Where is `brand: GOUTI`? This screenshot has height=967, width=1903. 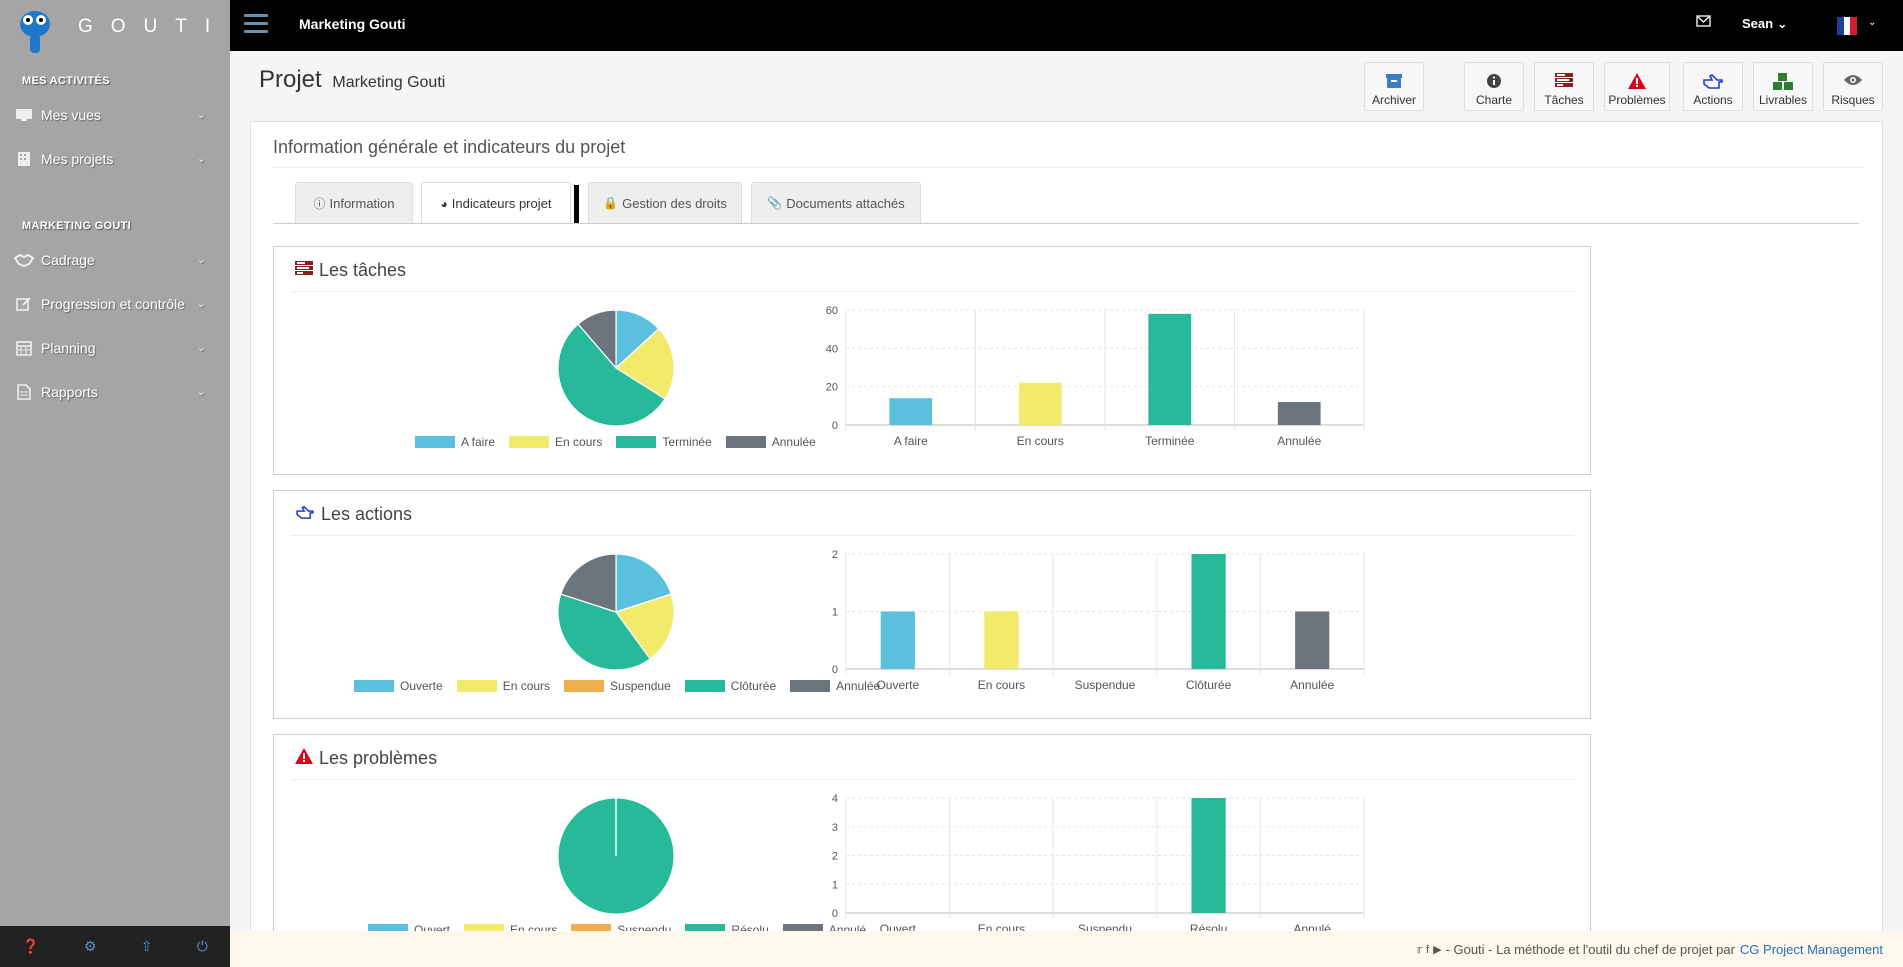
brand: GOUTI is located at coordinates (115, 31).